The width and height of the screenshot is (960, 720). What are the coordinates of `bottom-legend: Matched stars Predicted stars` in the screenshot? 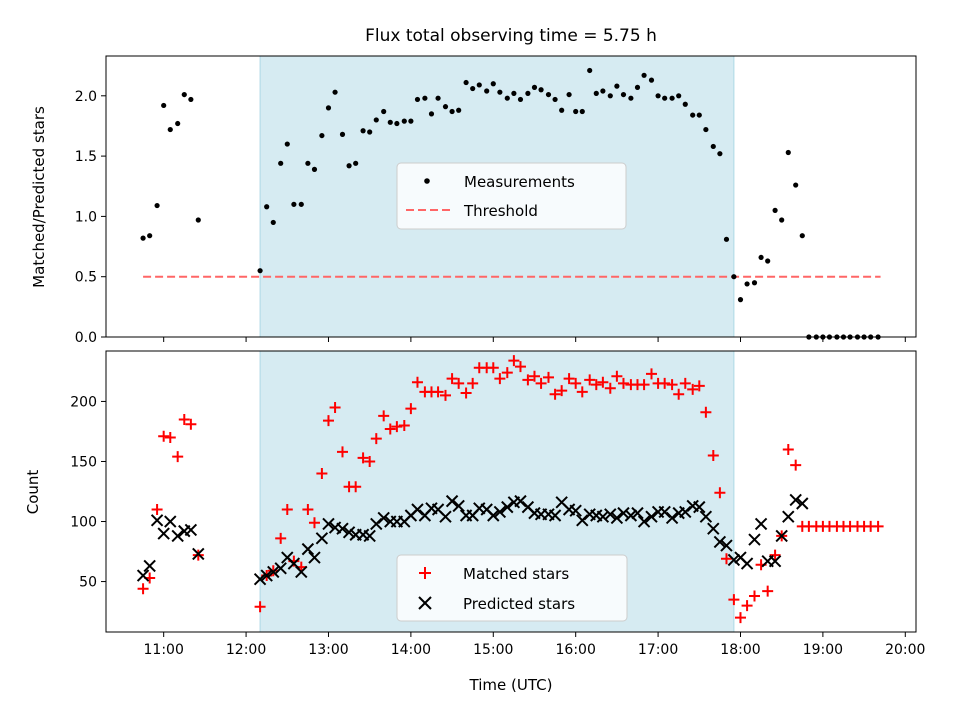 It's located at (512, 588).